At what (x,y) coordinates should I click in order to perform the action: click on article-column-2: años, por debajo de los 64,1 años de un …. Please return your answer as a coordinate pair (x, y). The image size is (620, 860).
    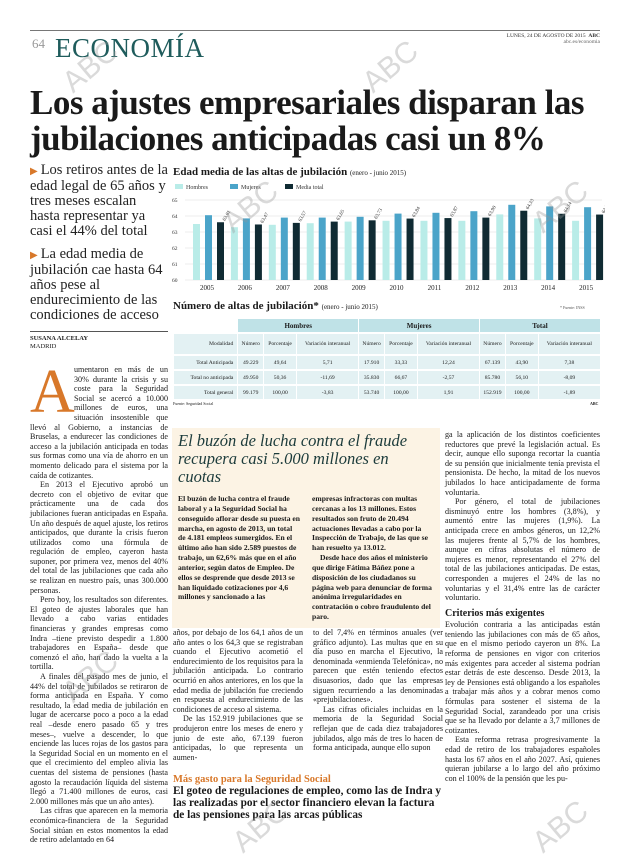
    Looking at the image, I should click on (238, 695).